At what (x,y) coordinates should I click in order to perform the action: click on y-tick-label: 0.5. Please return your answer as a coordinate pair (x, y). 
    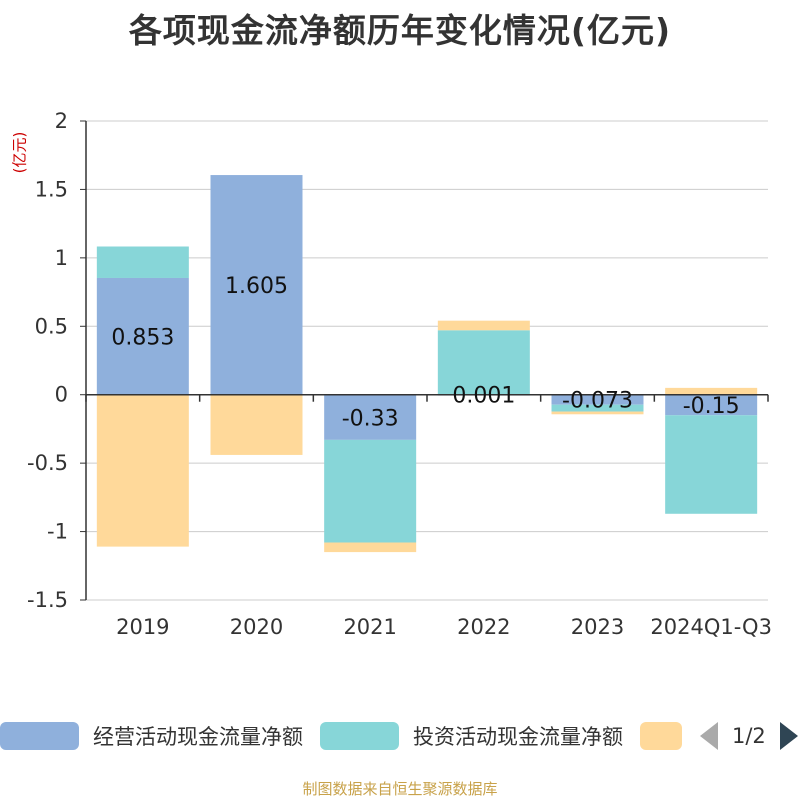
    Looking at the image, I should click on (51, 326).